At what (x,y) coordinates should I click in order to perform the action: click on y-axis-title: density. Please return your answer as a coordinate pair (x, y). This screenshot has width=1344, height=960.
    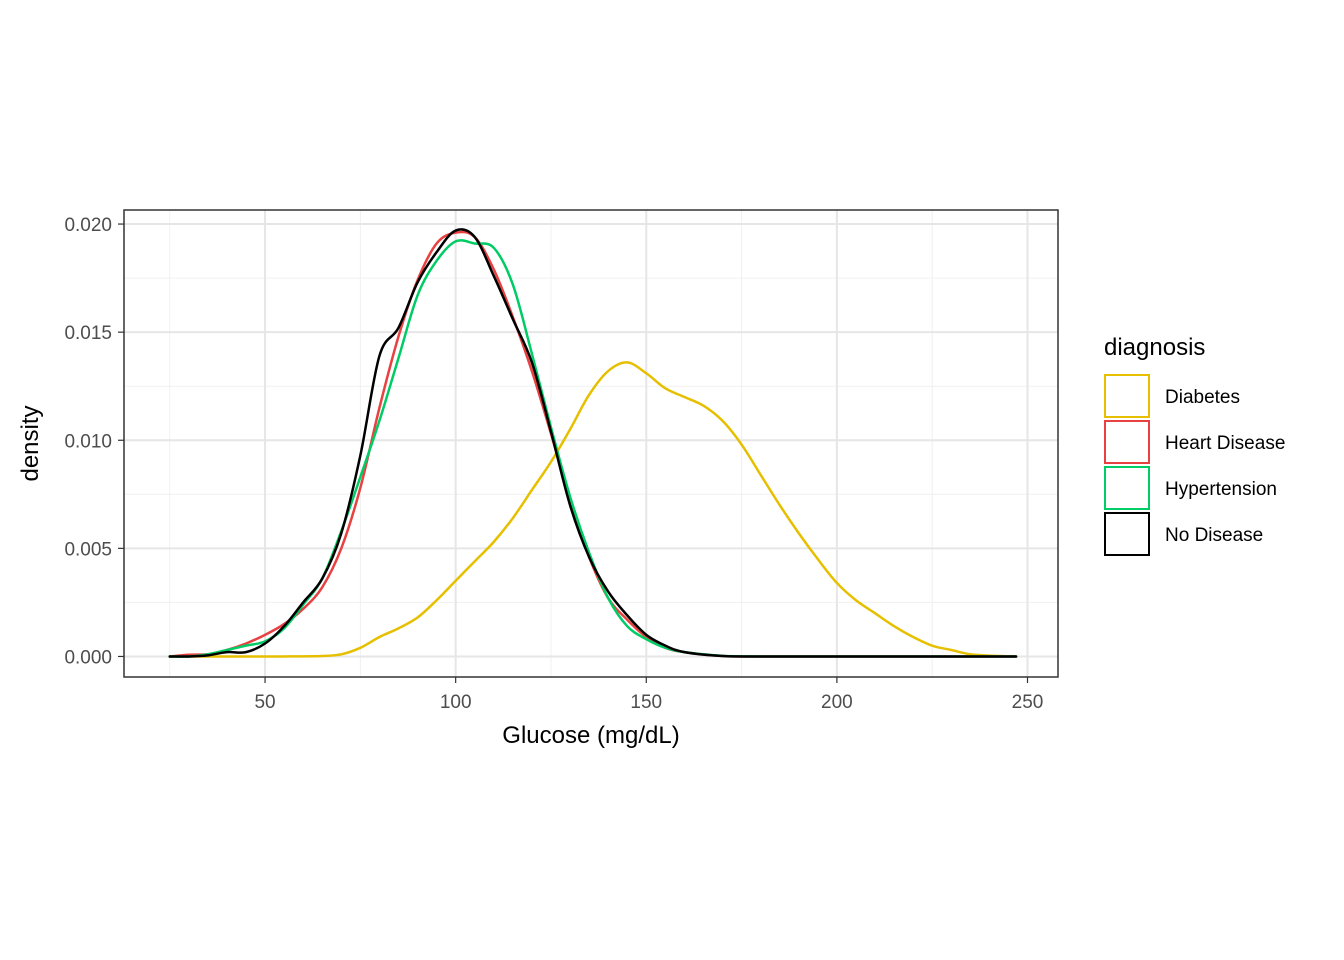
    Looking at the image, I should click on (30, 443).